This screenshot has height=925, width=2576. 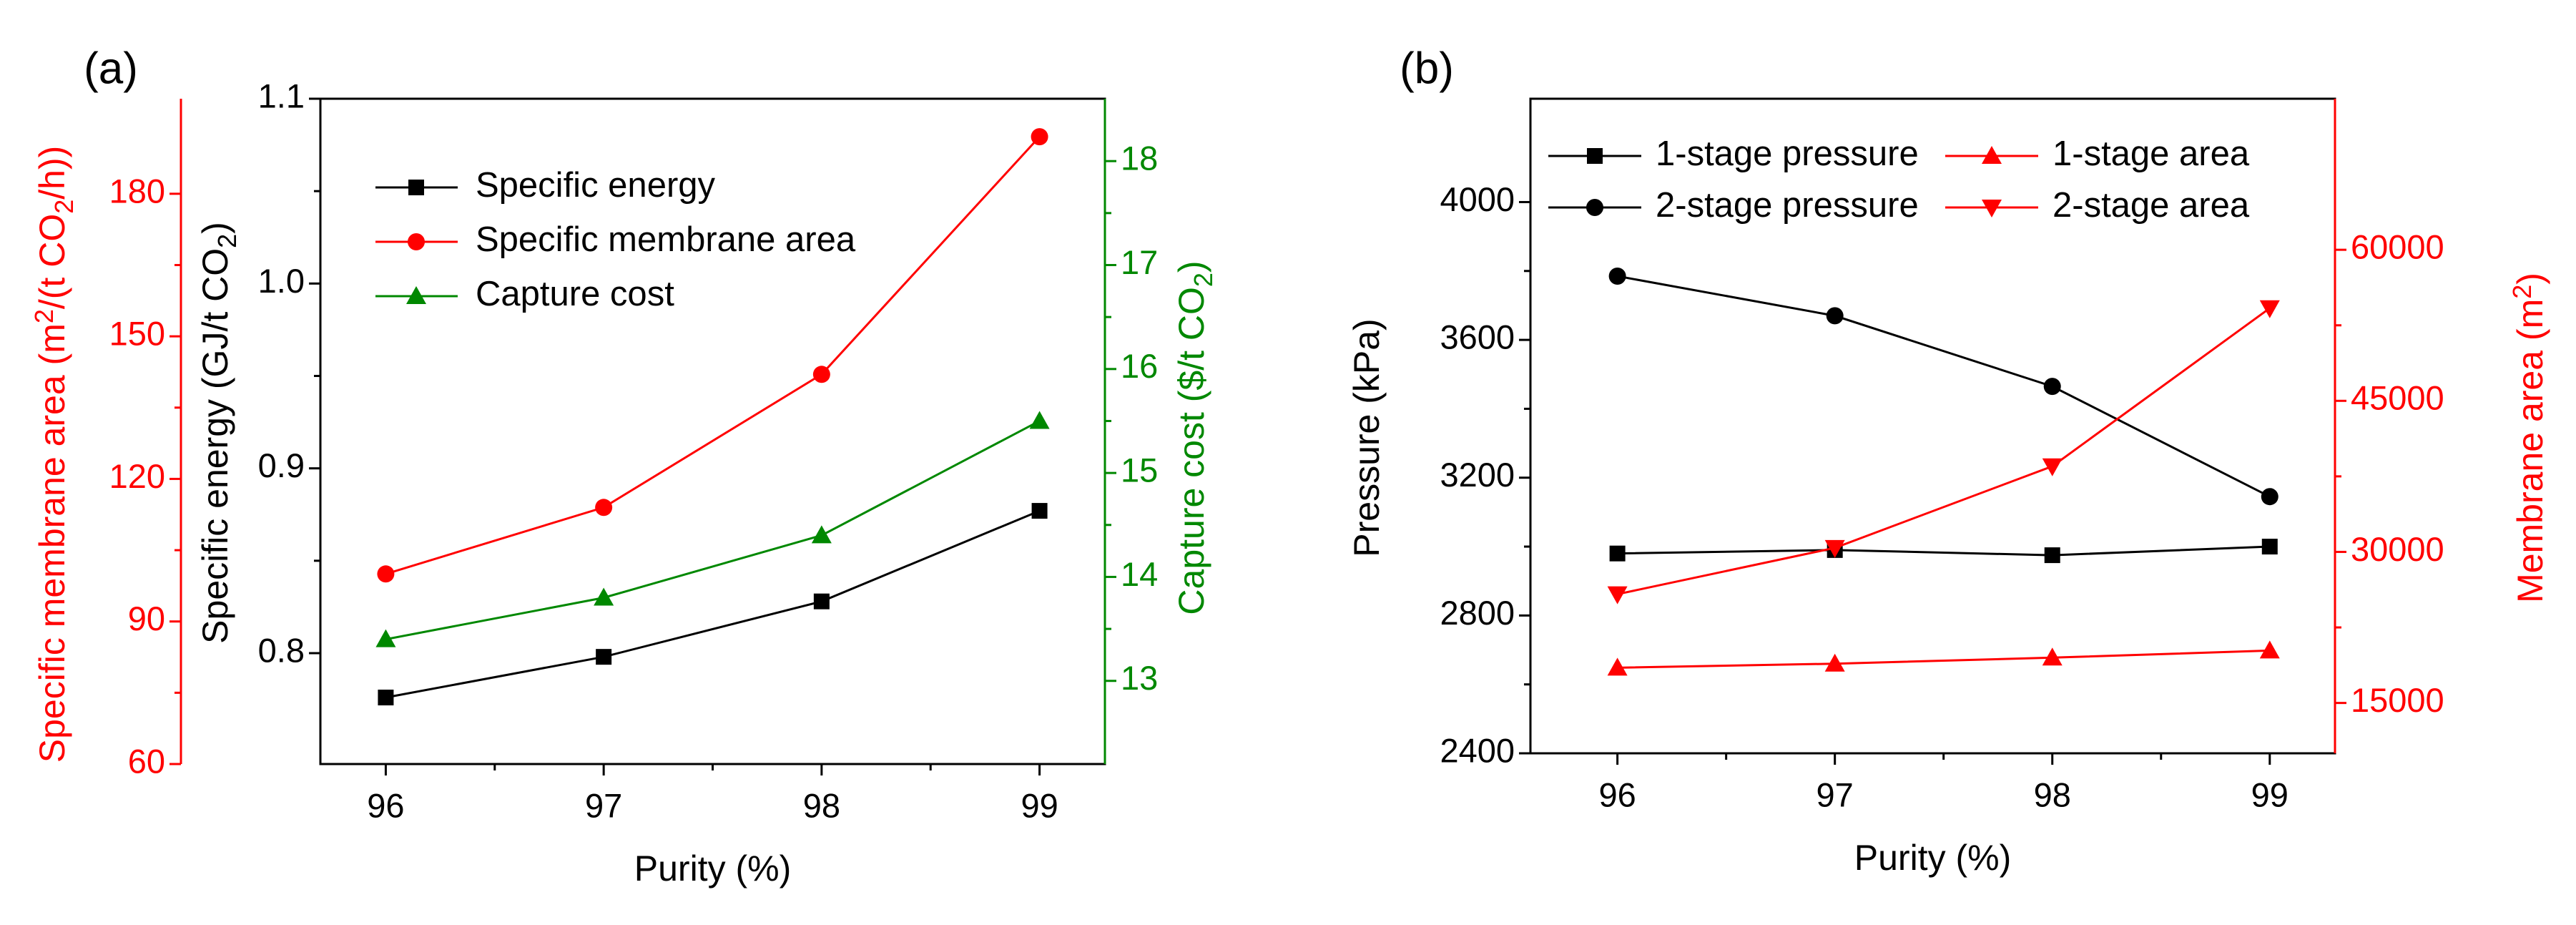 What do you see at coordinates (137, 476) in the screenshot?
I see `area-axis-tick-label: 120` at bounding box center [137, 476].